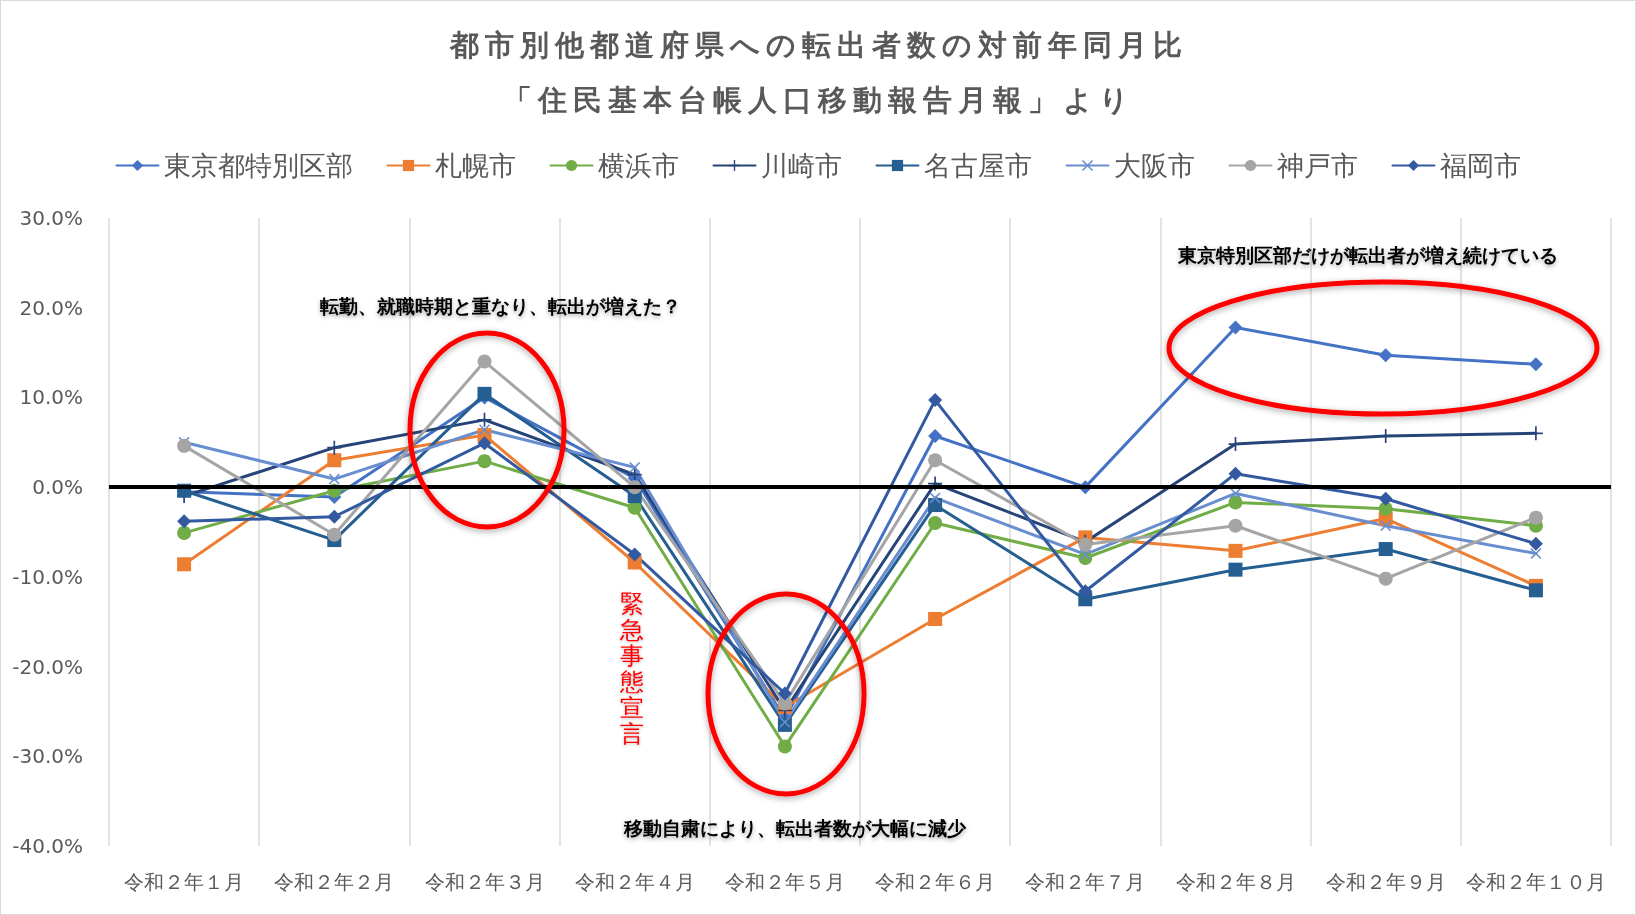  I want to click on y-tick-label: 10.0%, so click(51, 397).